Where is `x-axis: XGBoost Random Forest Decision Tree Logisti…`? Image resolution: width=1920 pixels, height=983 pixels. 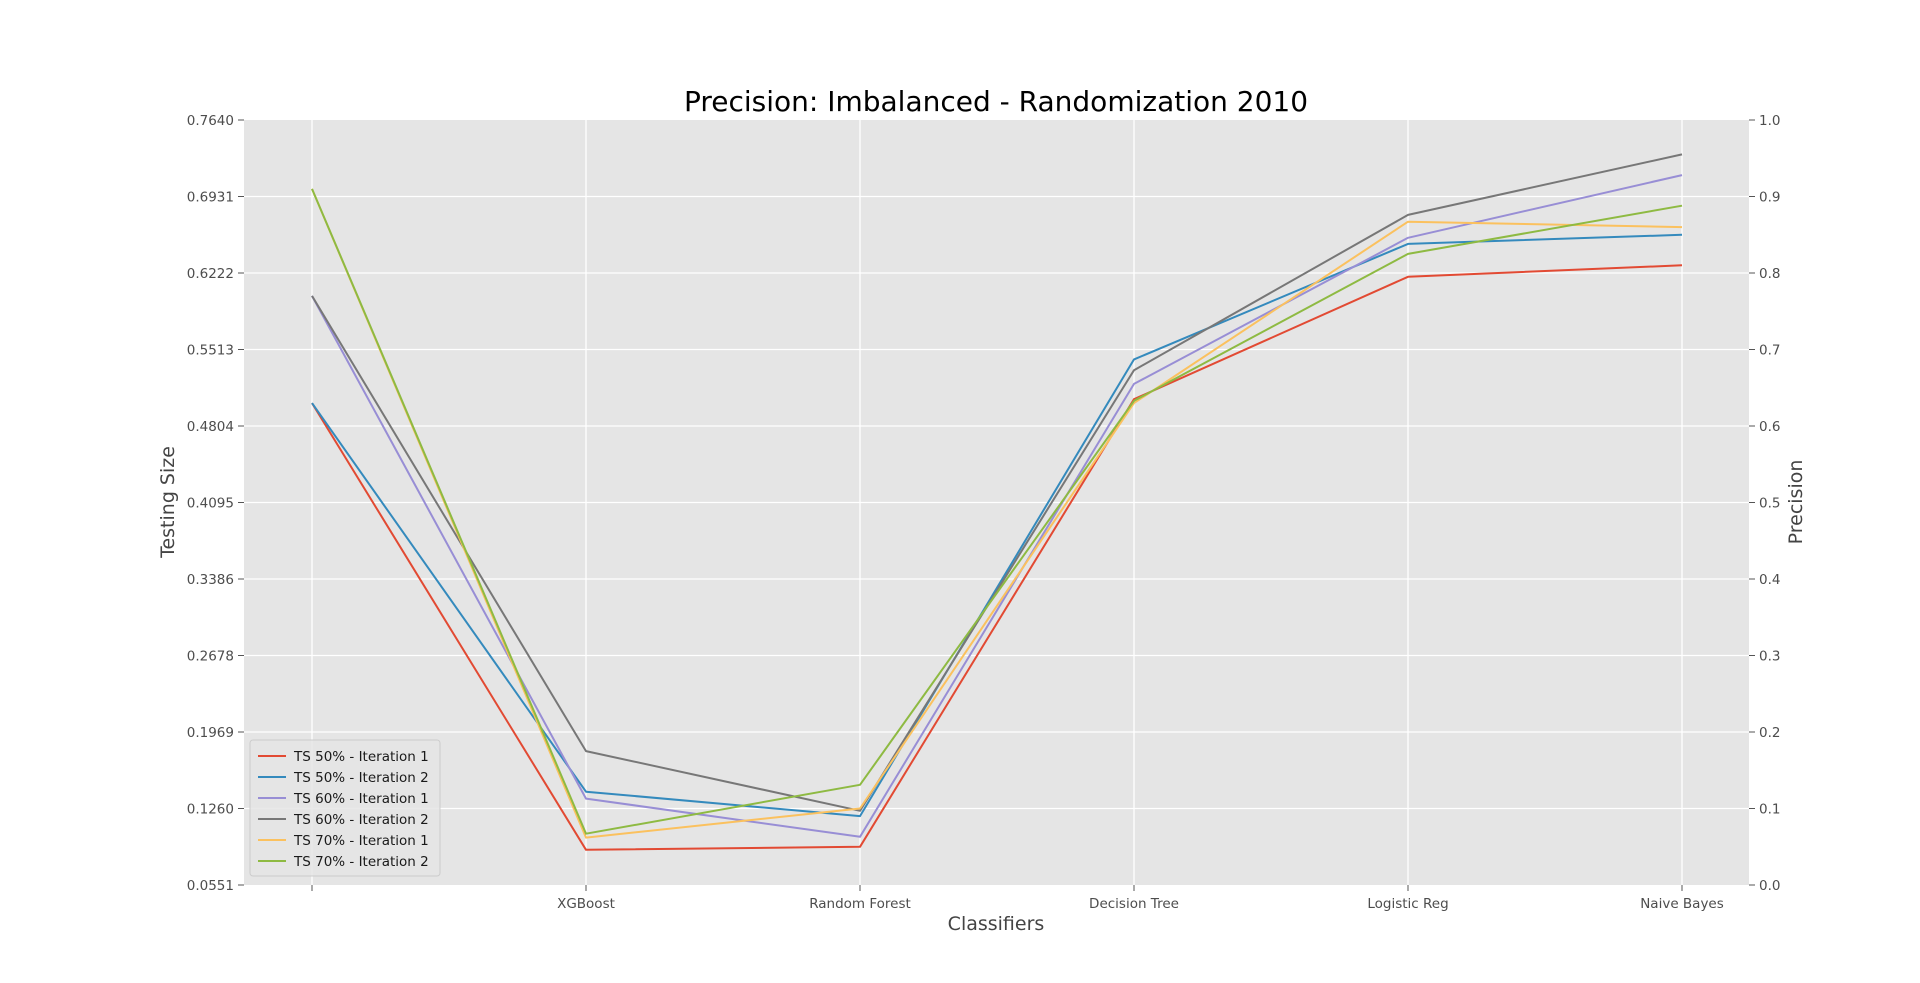
x-axis: XGBoost Random Forest Decision Tree Logisti… is located at coordinates (1017, 898).